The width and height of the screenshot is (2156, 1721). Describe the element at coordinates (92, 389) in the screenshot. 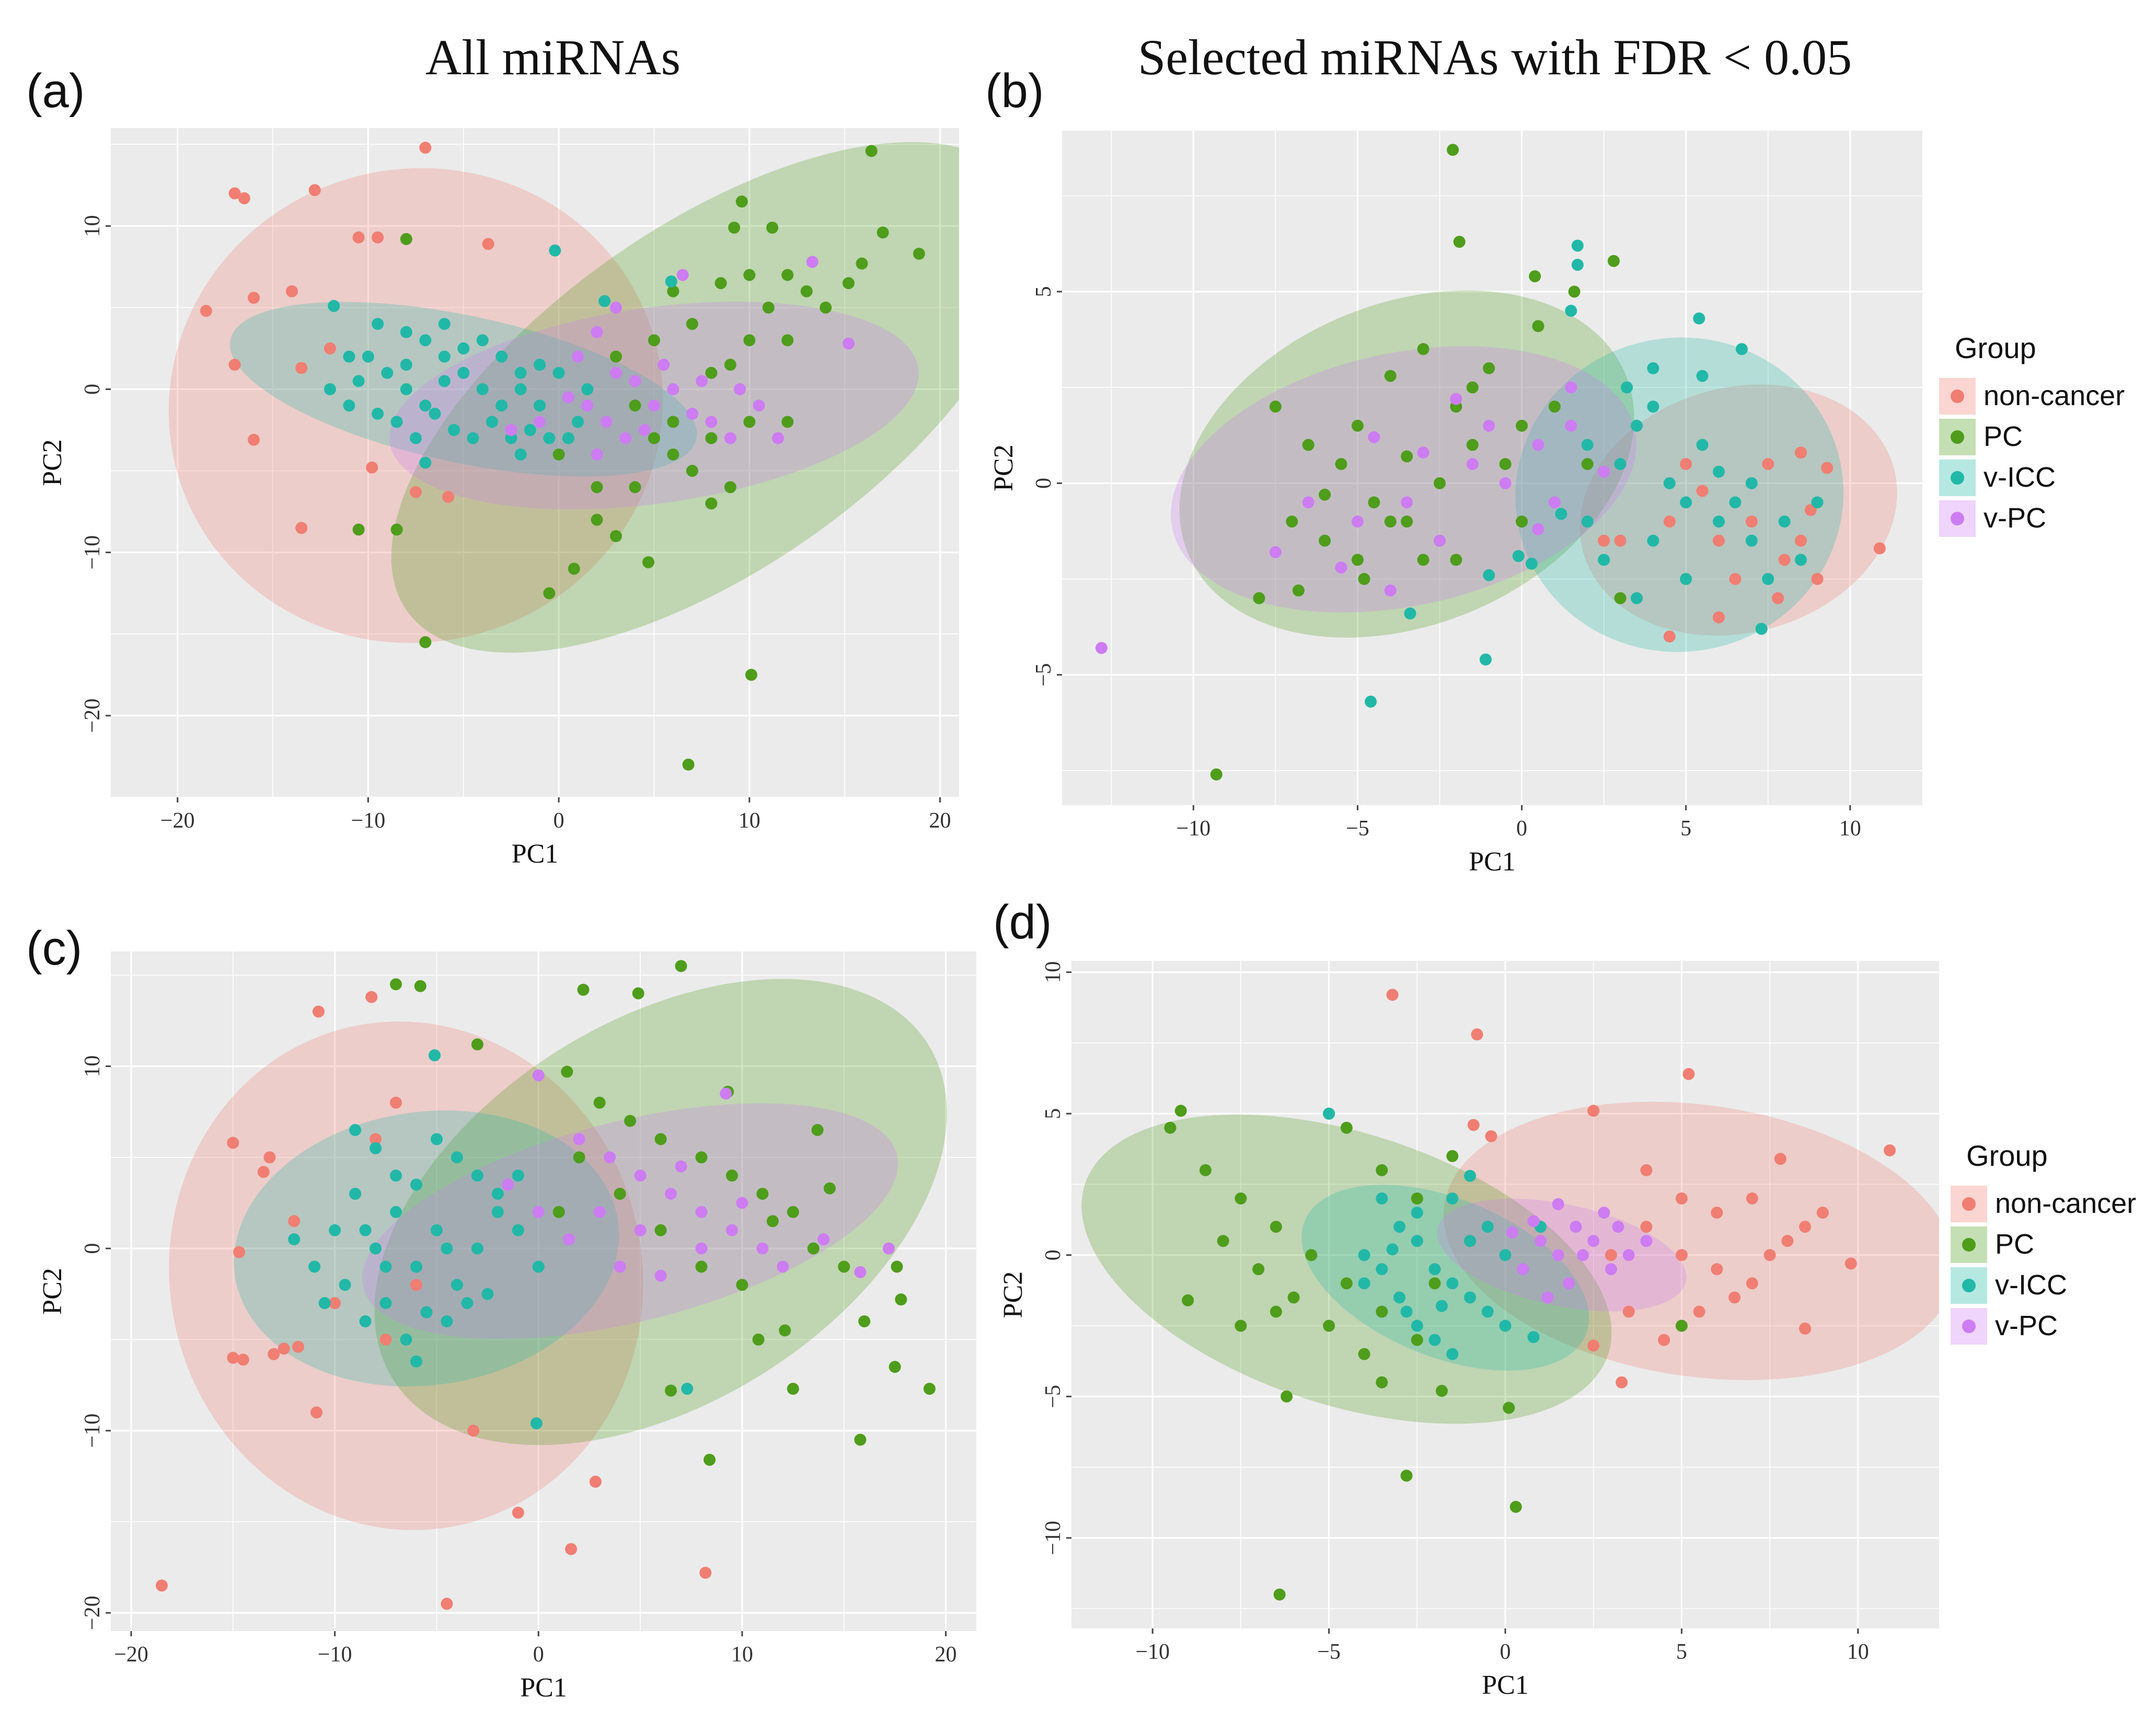

I see `y-tick-label: 0` at that location.